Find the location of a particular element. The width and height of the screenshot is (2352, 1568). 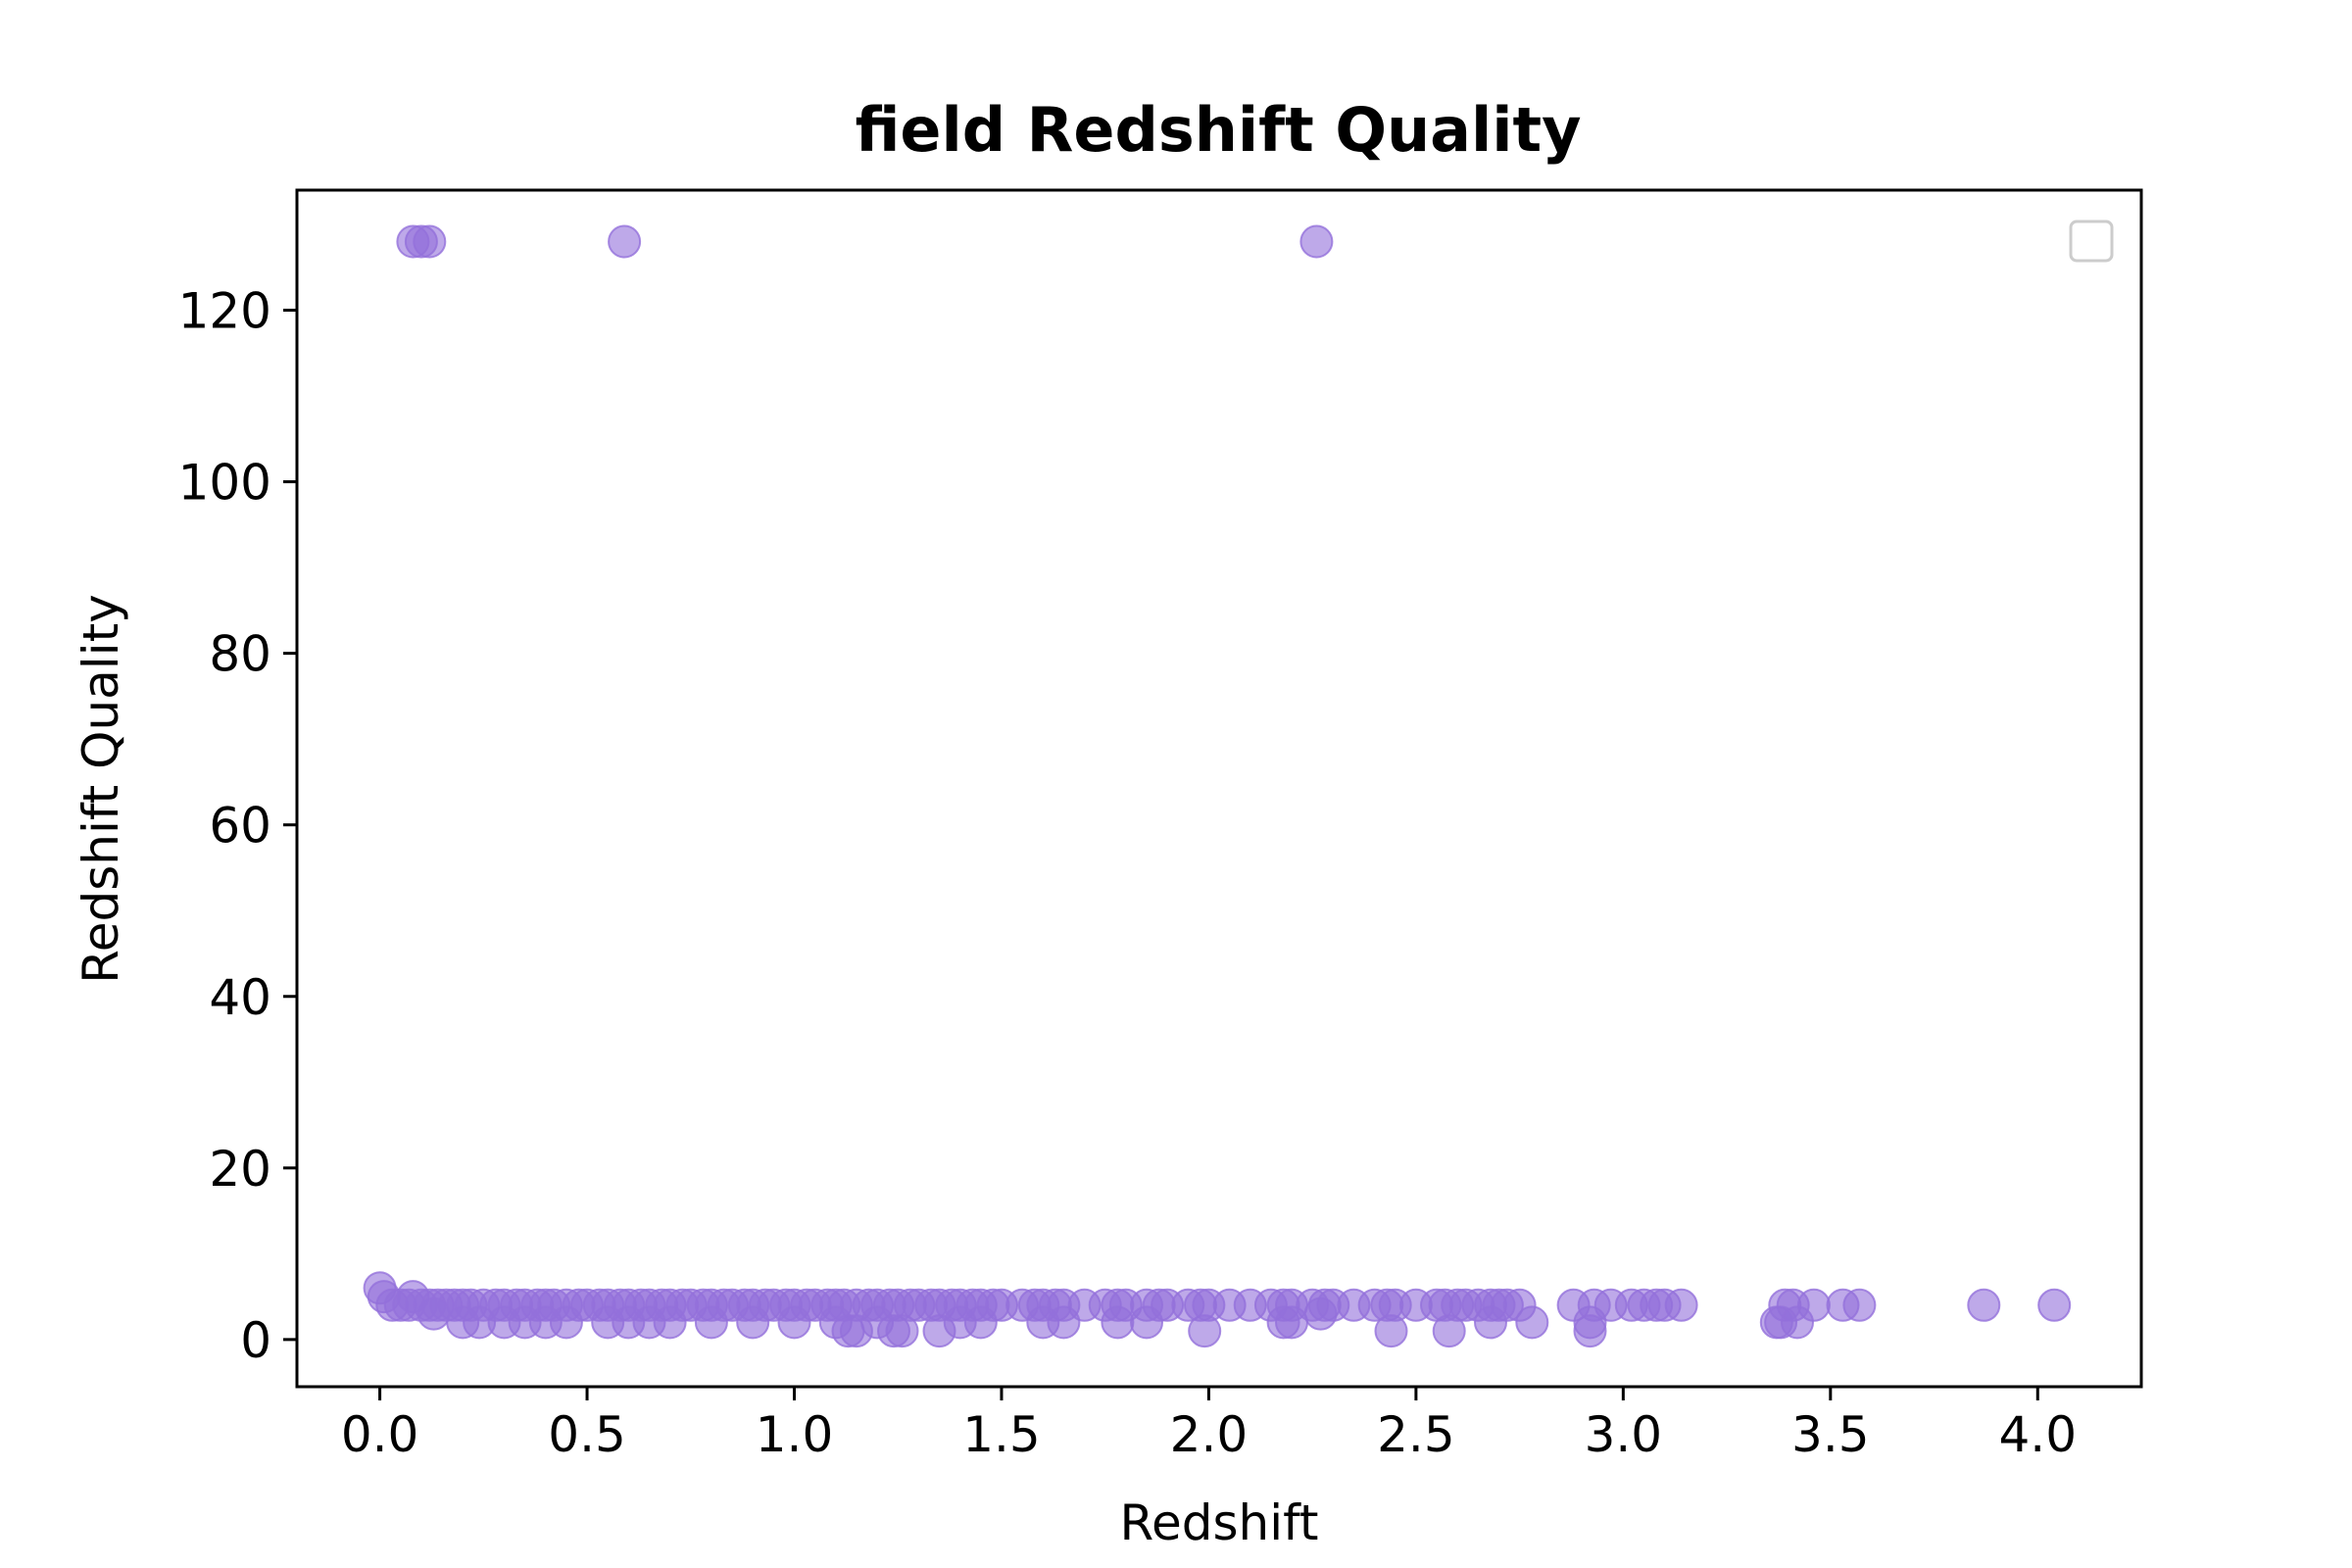

y-tick-label: 60 is located at coordinates (240, 826).